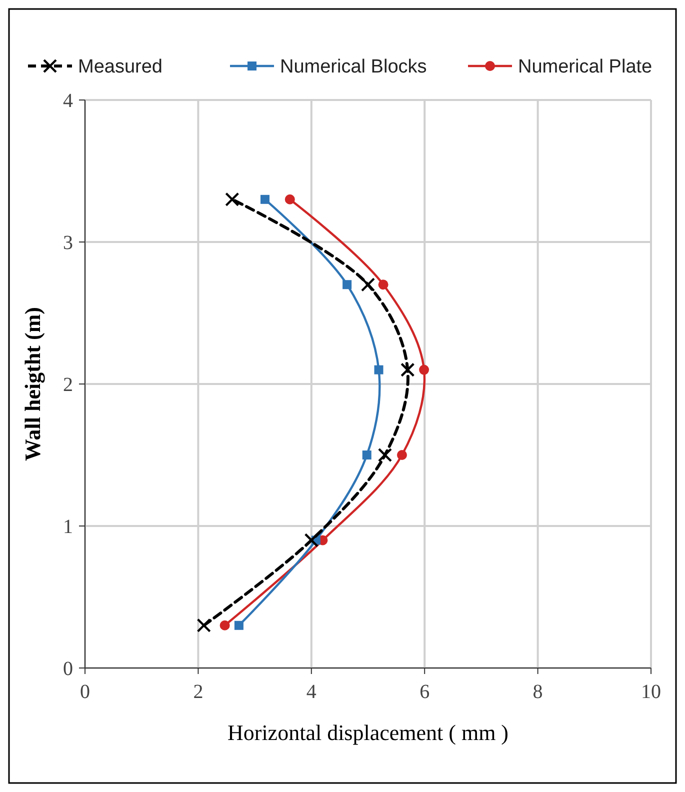 This screenshot has height=792, width=685. I want to click on x-tick-label: 4, so click(311, 692).